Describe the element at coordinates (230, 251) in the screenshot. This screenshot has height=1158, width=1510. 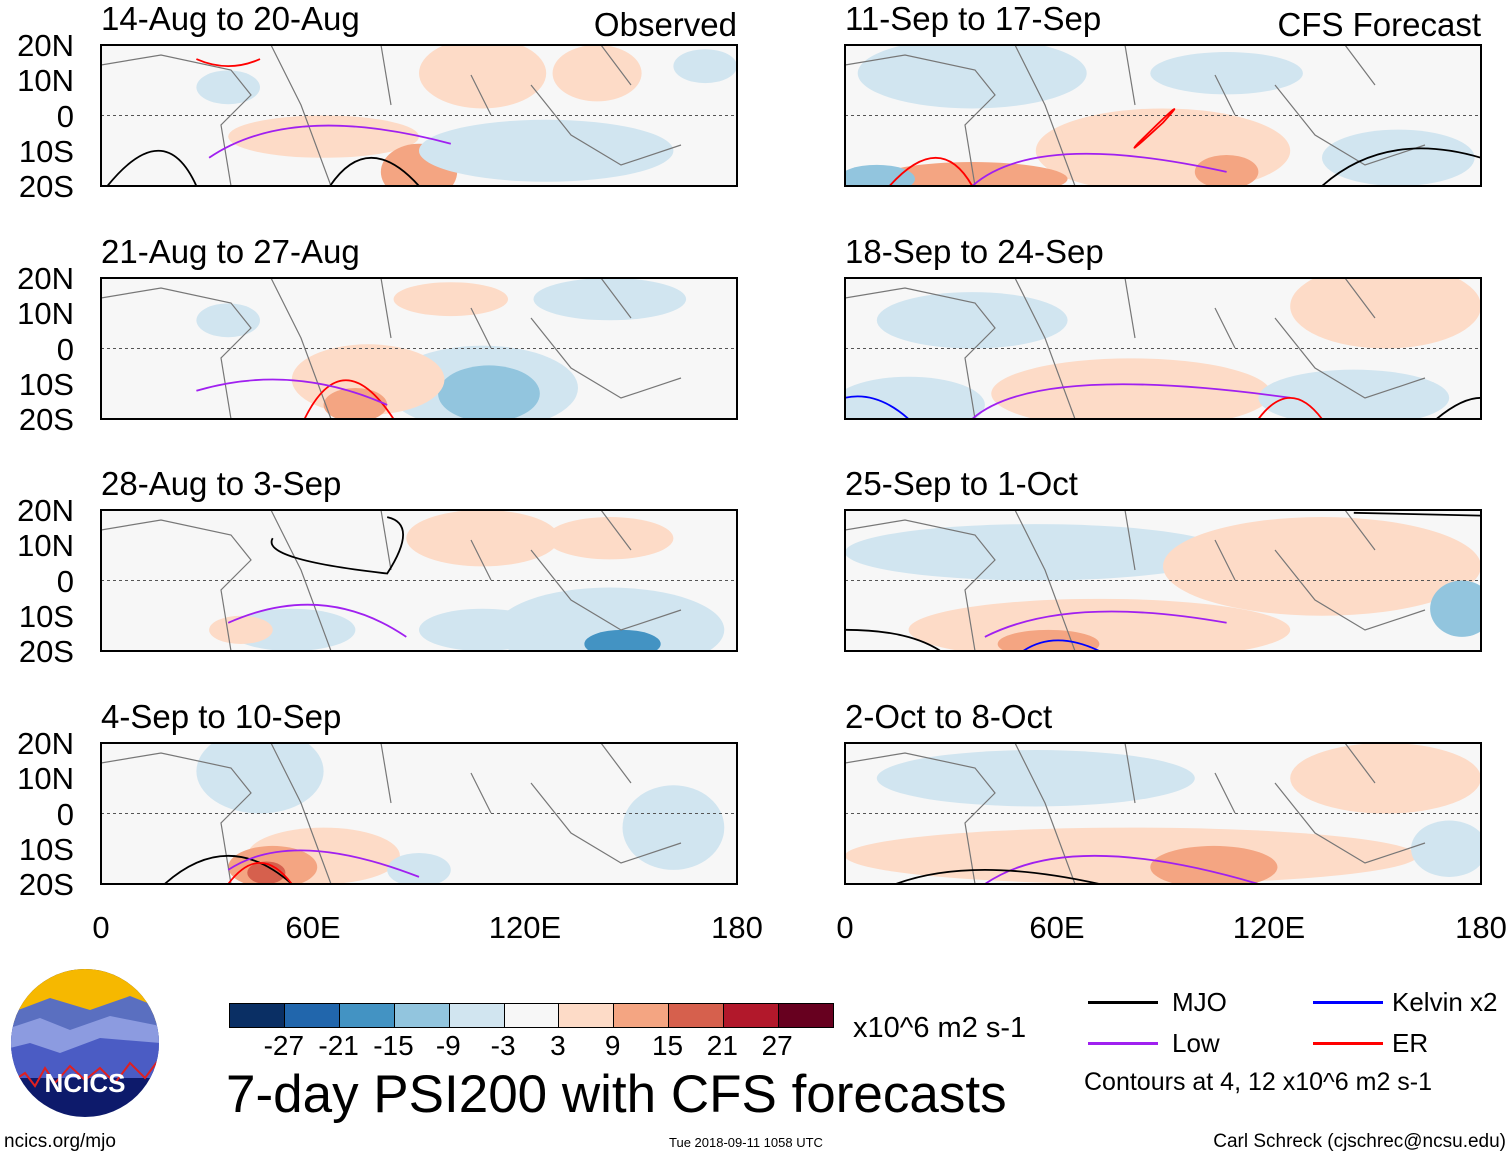
I see `panel-title: 21-Aug to 27-Aug` at that location.